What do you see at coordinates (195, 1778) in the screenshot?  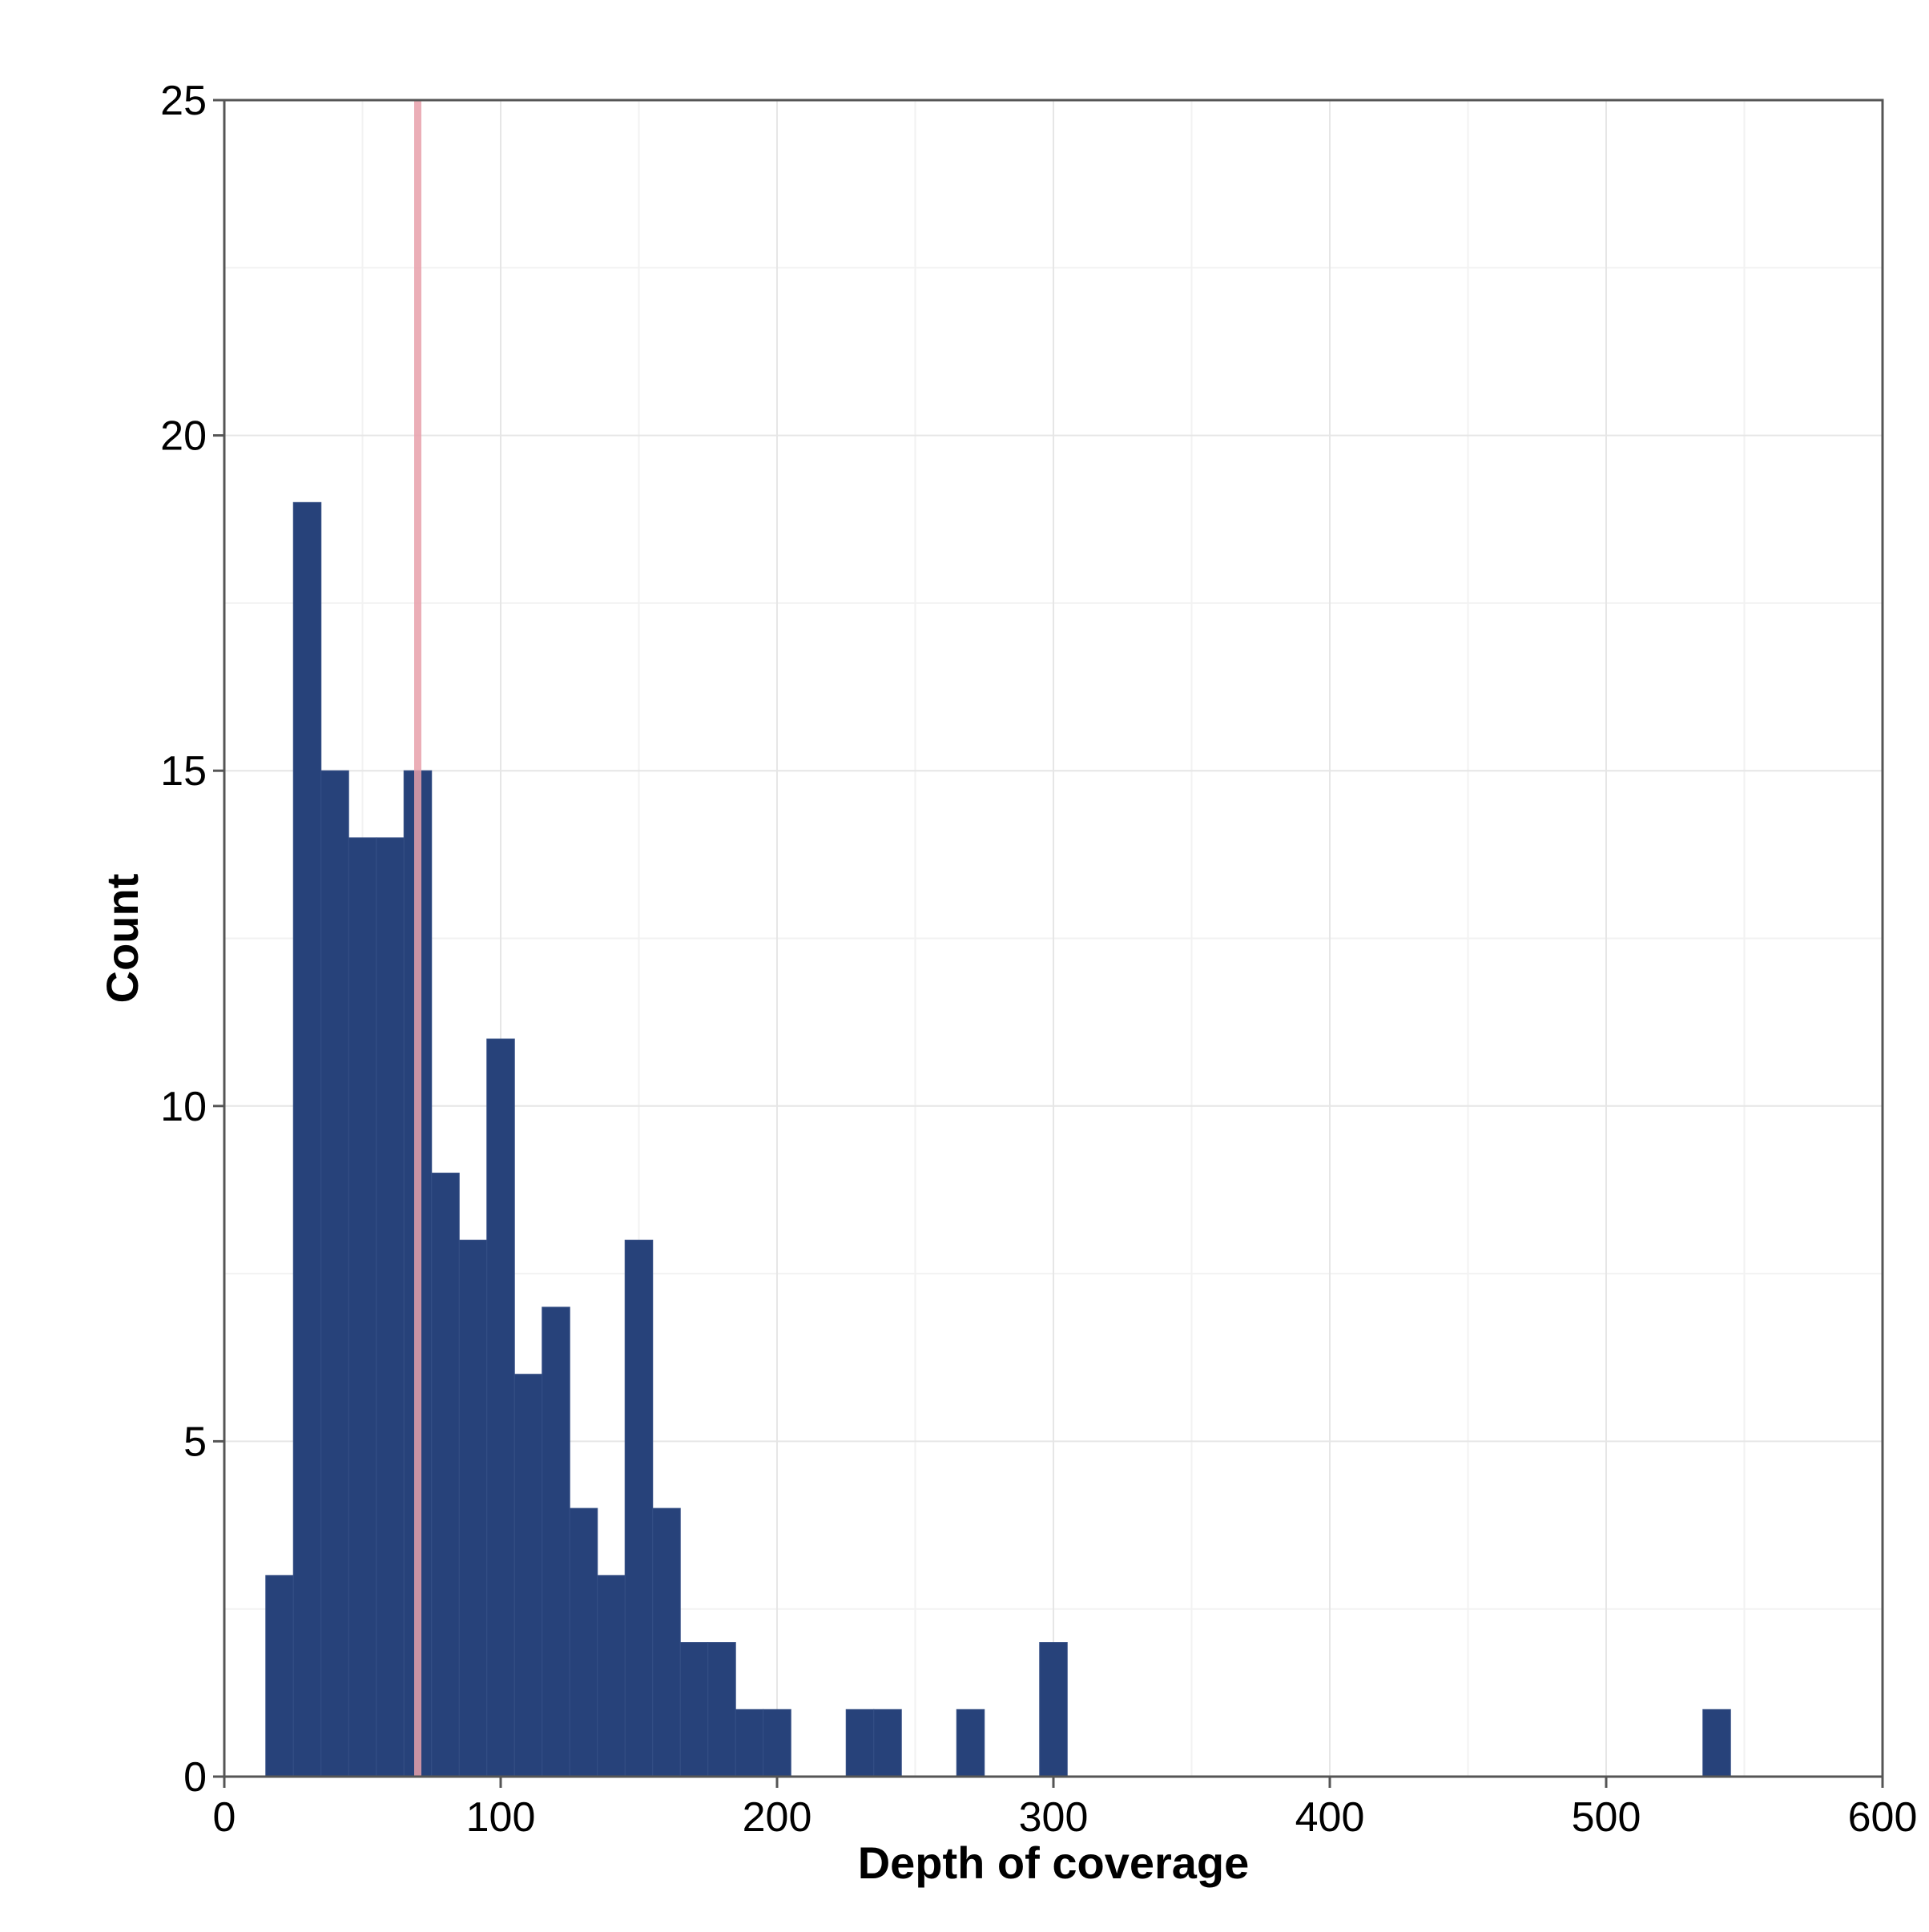 I see `y-tick-label: 0` at bounding box center [195, 1778].